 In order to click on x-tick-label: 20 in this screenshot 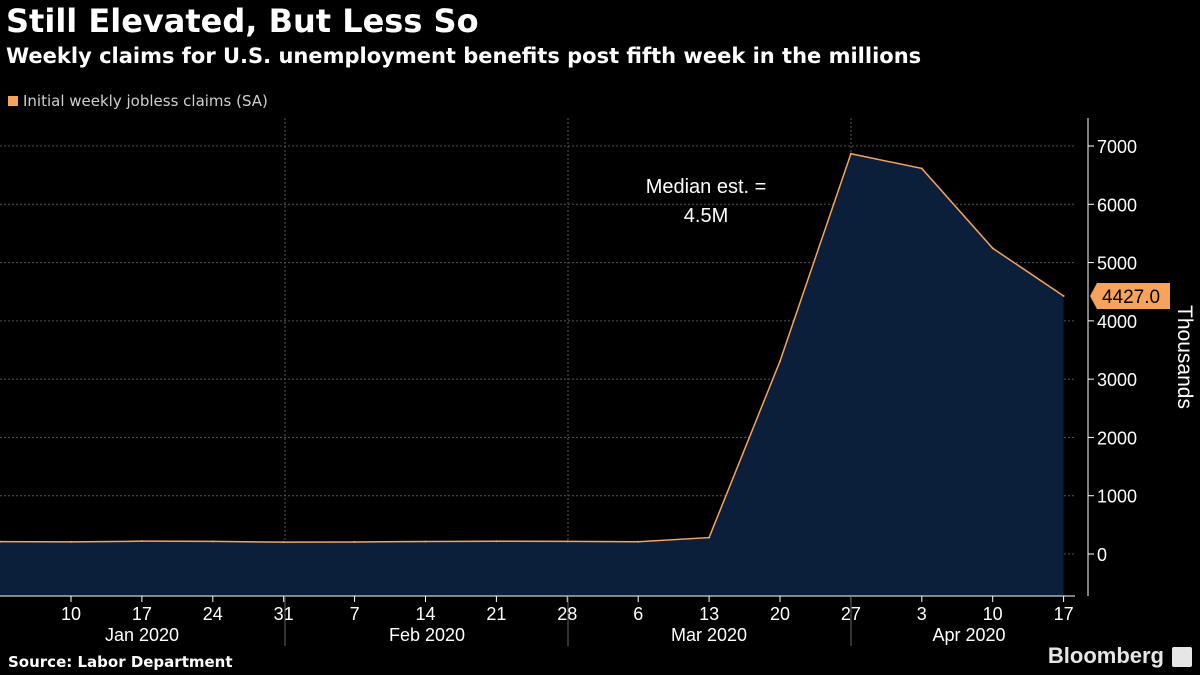, I will do `click(780, 614)`.